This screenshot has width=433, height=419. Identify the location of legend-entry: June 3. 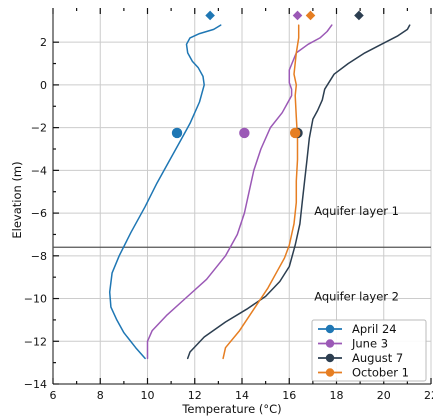
(353, 344).